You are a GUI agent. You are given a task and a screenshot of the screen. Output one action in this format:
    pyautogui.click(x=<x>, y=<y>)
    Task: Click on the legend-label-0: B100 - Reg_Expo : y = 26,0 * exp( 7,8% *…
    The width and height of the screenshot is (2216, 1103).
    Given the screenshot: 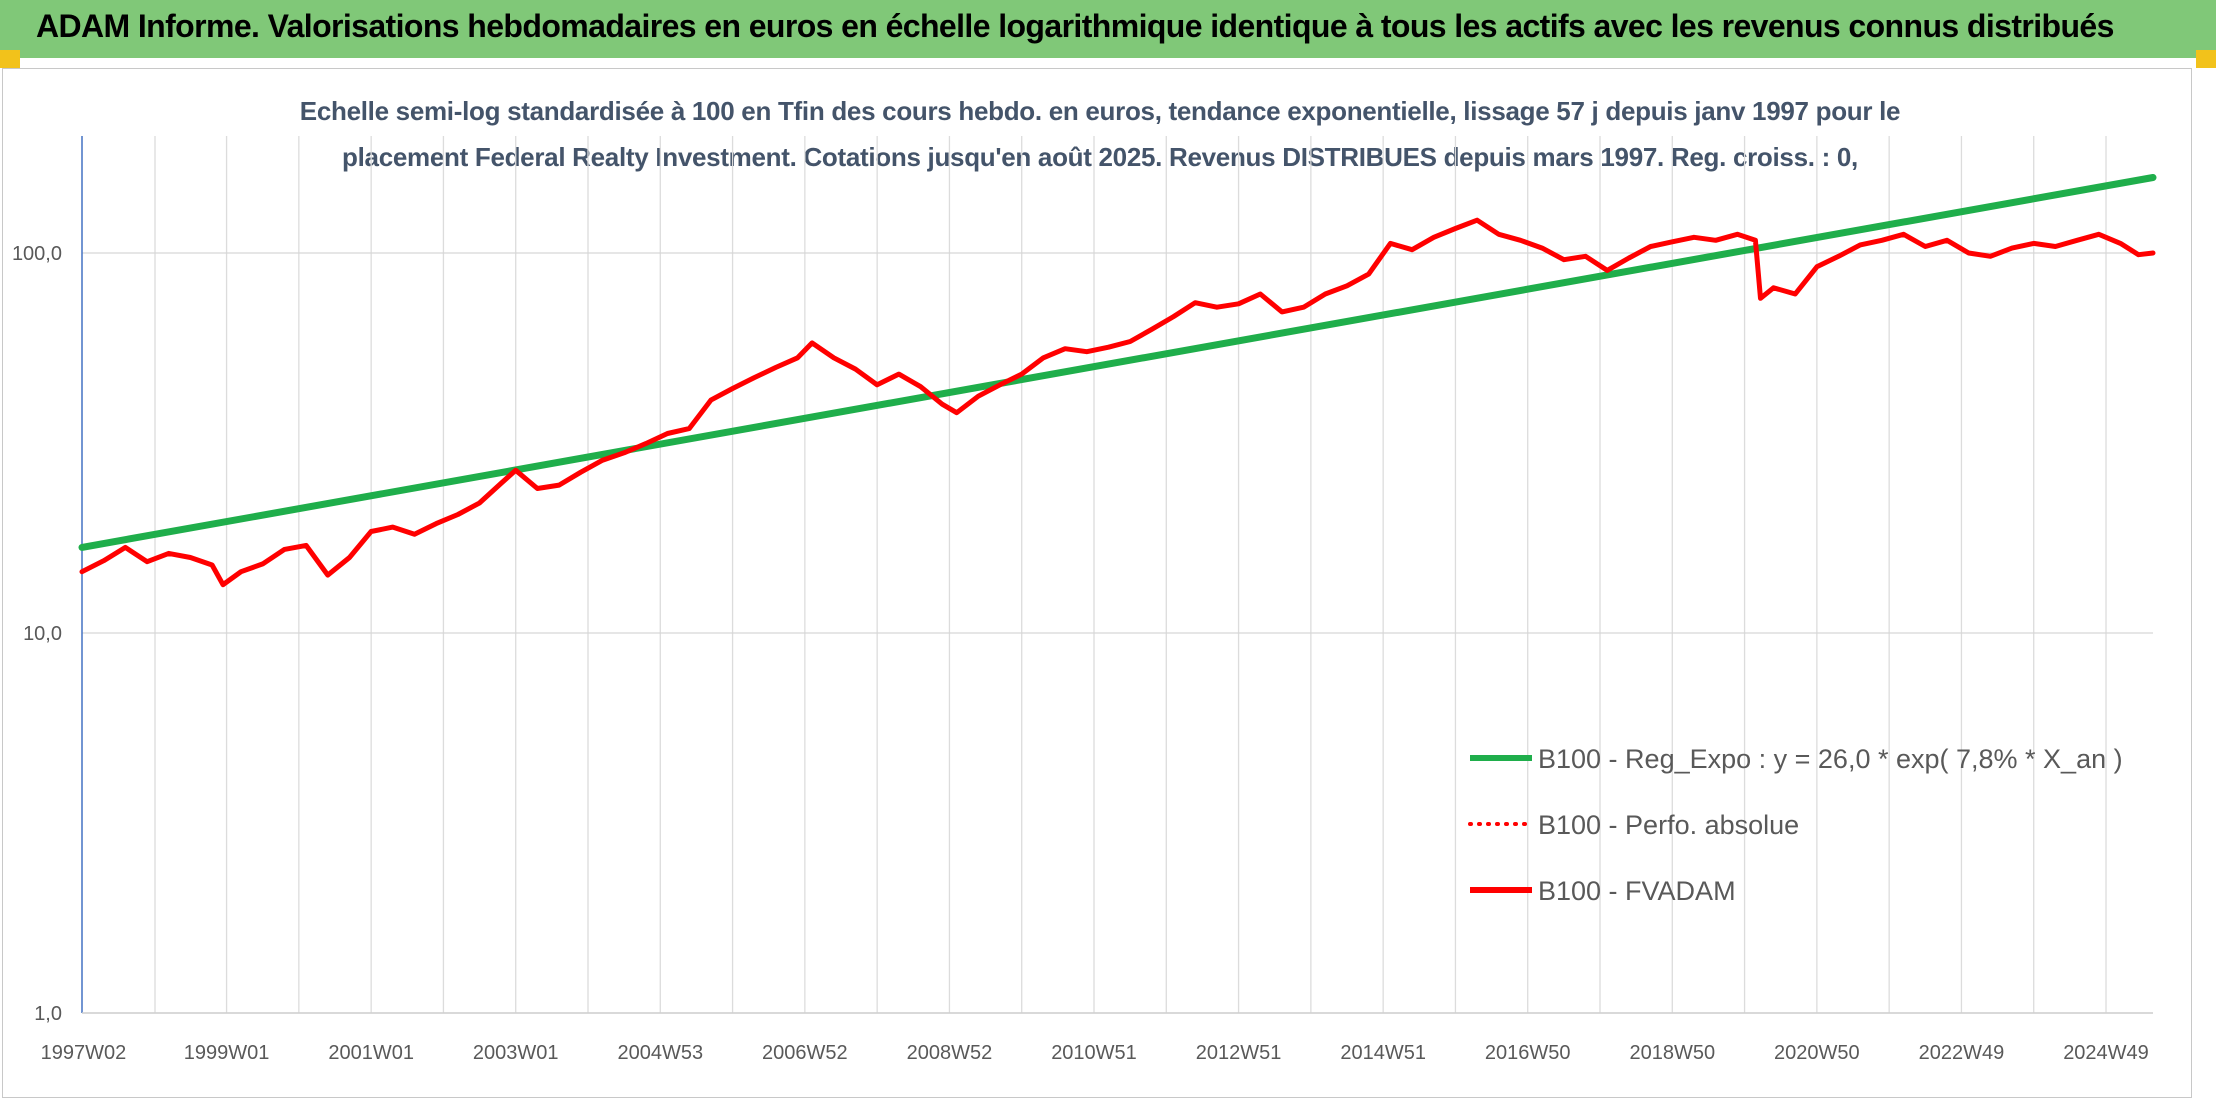 What is the action you would take?
    pyautogui.click(x=1830, y=759)
    